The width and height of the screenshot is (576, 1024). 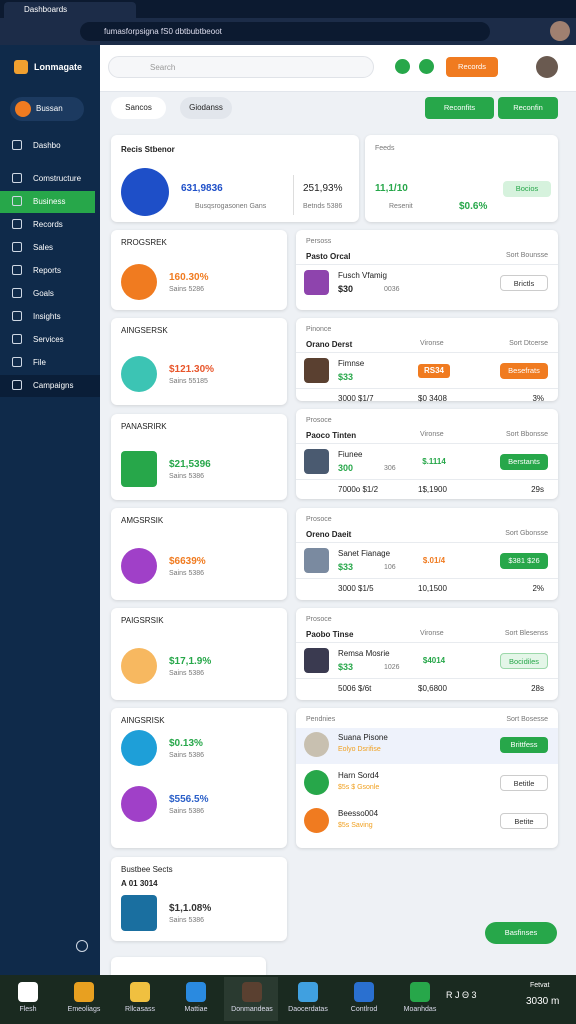 What do you see at coordinates (142, 520) in the screenshot?
I see `metric-title: AMGSRSIK` at bounding box center [142, 520].